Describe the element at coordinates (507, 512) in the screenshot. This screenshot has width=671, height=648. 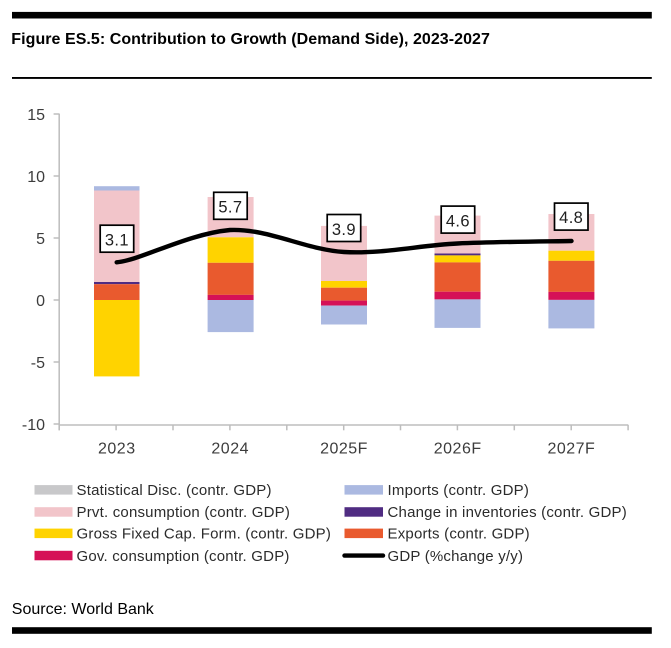
I see `svg-text:Change in inventories (contr.: Change in inventories (contr. GDP)` at that location.